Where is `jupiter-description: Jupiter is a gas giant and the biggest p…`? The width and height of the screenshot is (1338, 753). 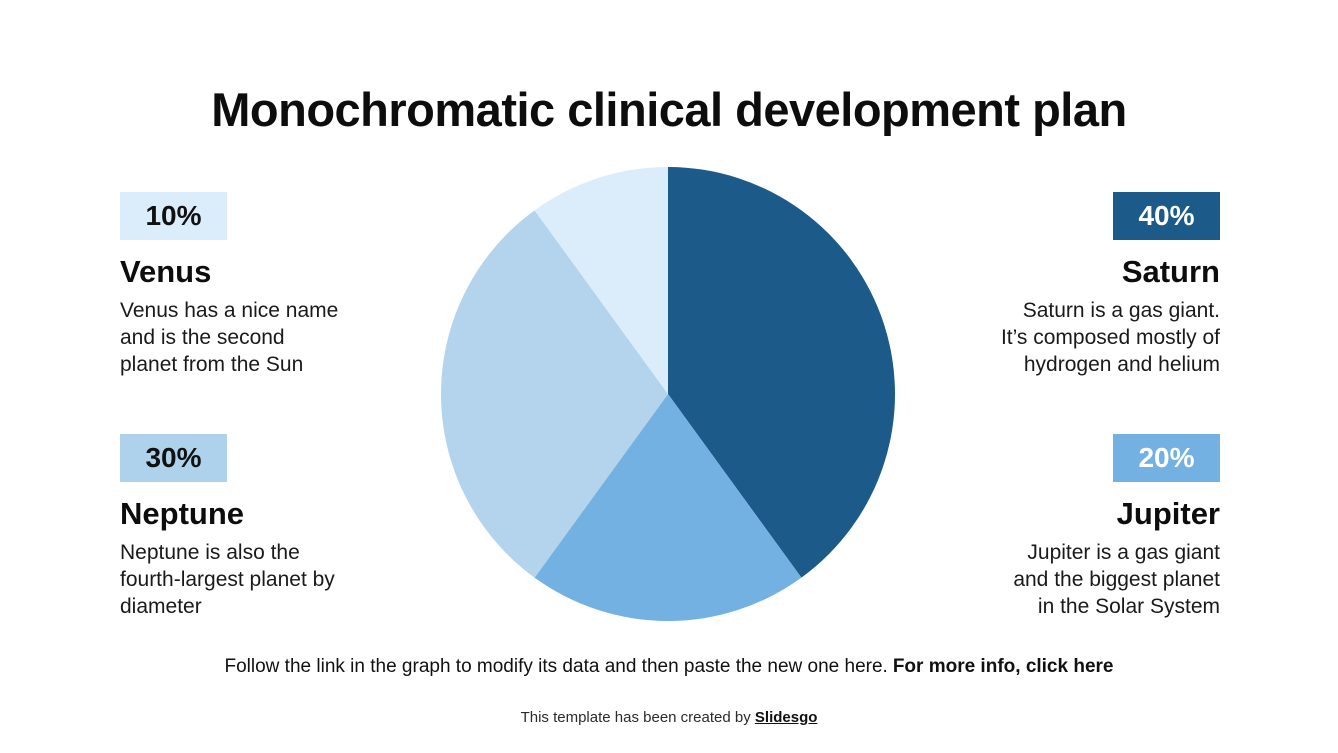
jupiter-description: Jupiter is a gas giant and the biggest p… is located at coordinates (1116, 579).